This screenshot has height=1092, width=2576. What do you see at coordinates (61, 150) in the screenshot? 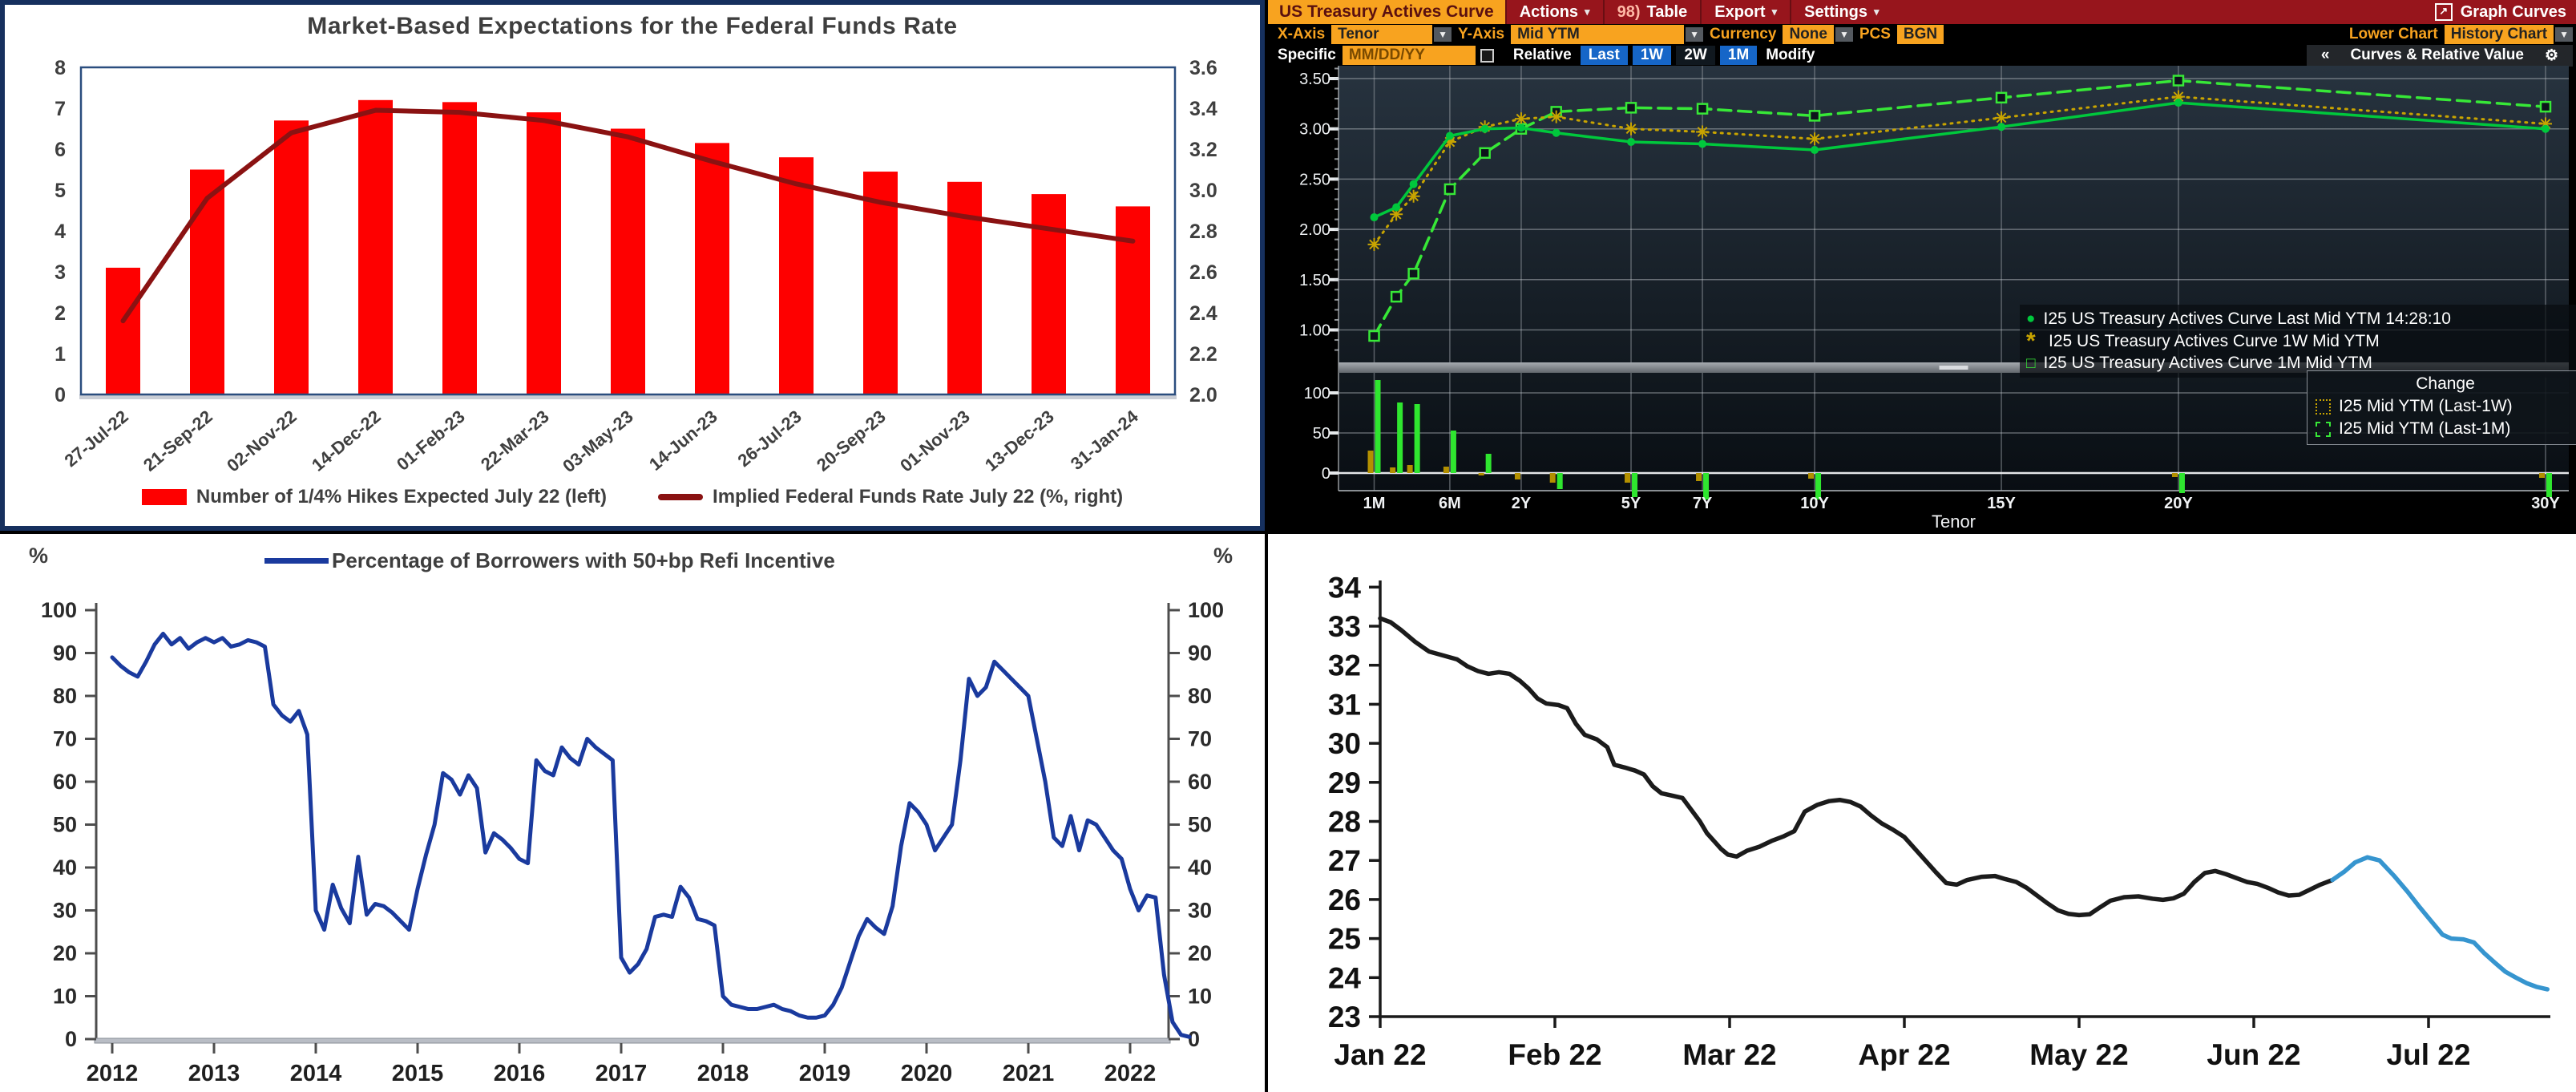
I see `svg-text: 6` at bounding box center [61, 150].